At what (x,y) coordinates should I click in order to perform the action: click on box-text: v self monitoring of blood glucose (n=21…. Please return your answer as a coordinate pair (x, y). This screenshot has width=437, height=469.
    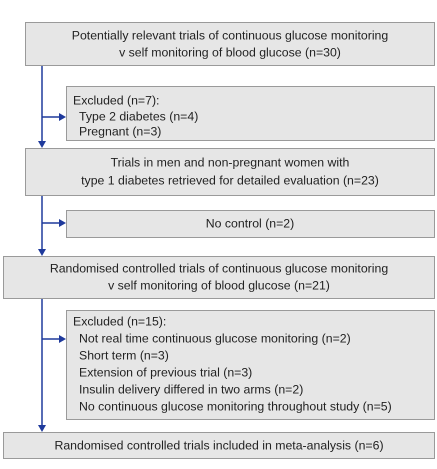
    Looking at the image, I should click on (219, 285).